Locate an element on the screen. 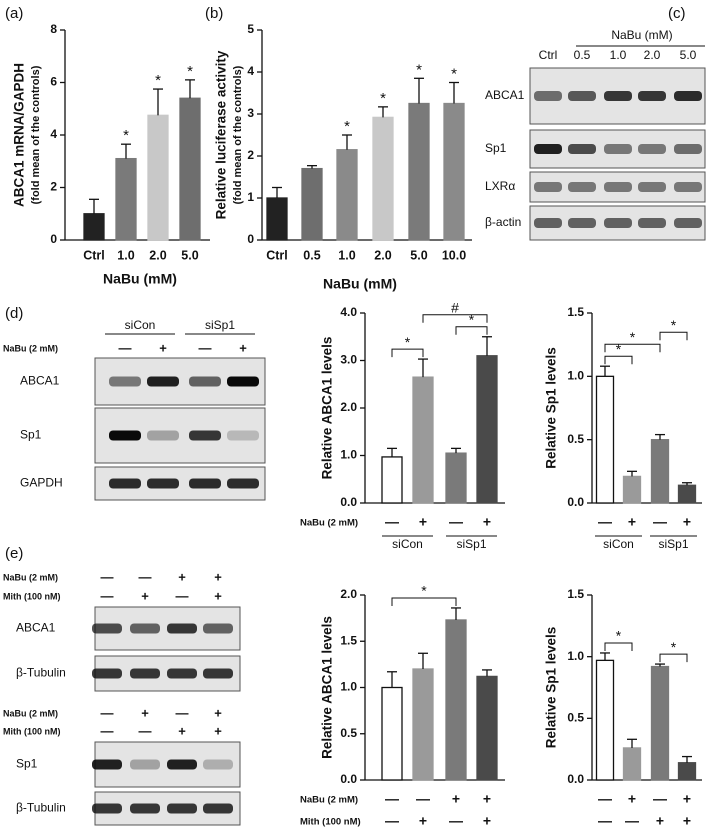  y-tick-label: 4.0 is located at coordinates (348, 312).